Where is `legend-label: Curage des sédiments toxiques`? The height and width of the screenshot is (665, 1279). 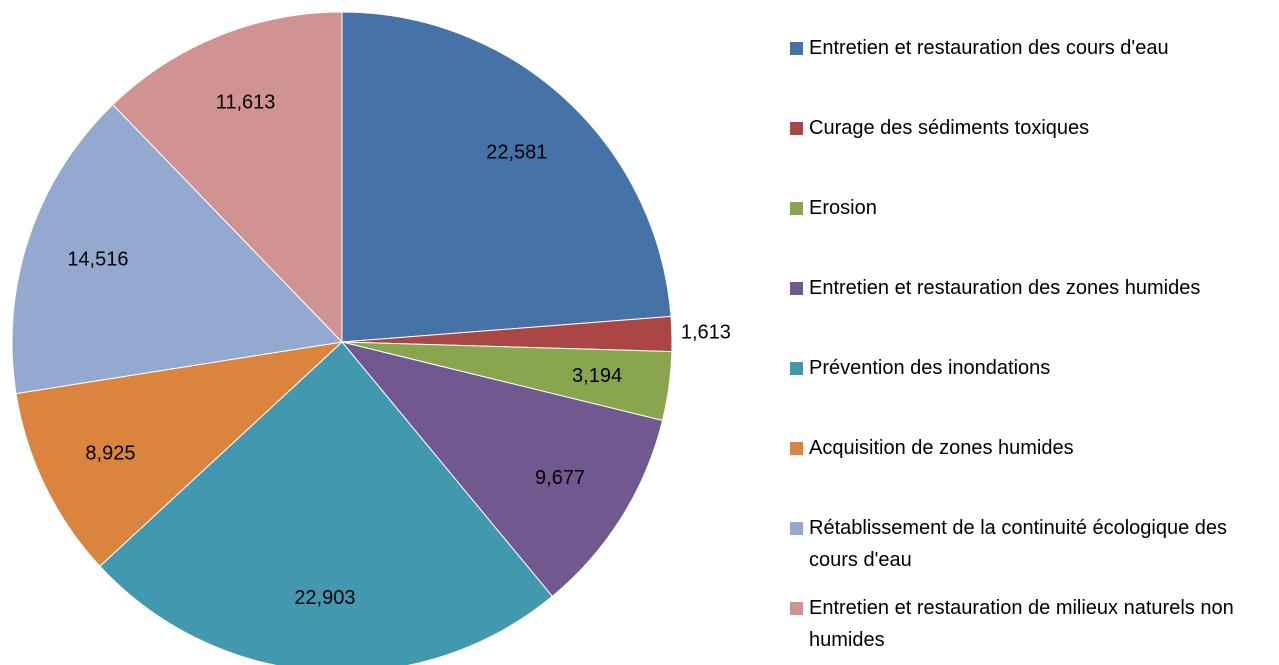
legend-label: Curage des sédiments toxiques is located at coordinates (949, 128).